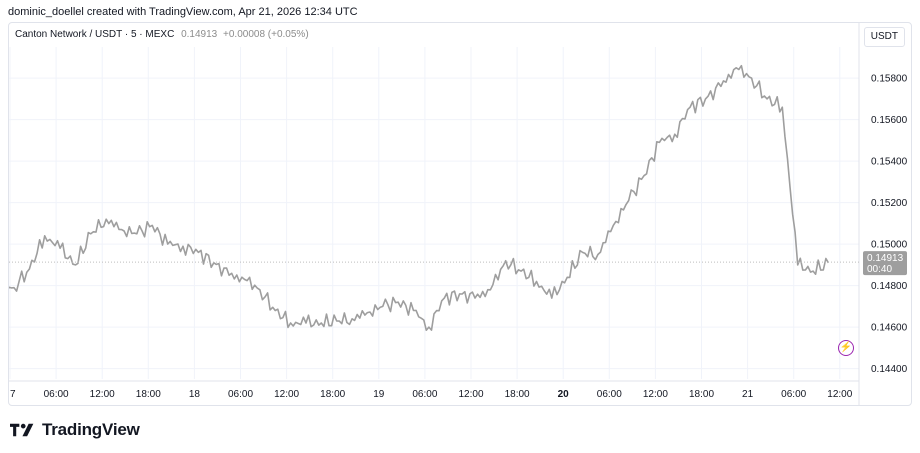  What do you see at coordinates (332, 394) in the screenshot?
I see `x-tick-label-7: 18:00` at bounding box center [332, 394].